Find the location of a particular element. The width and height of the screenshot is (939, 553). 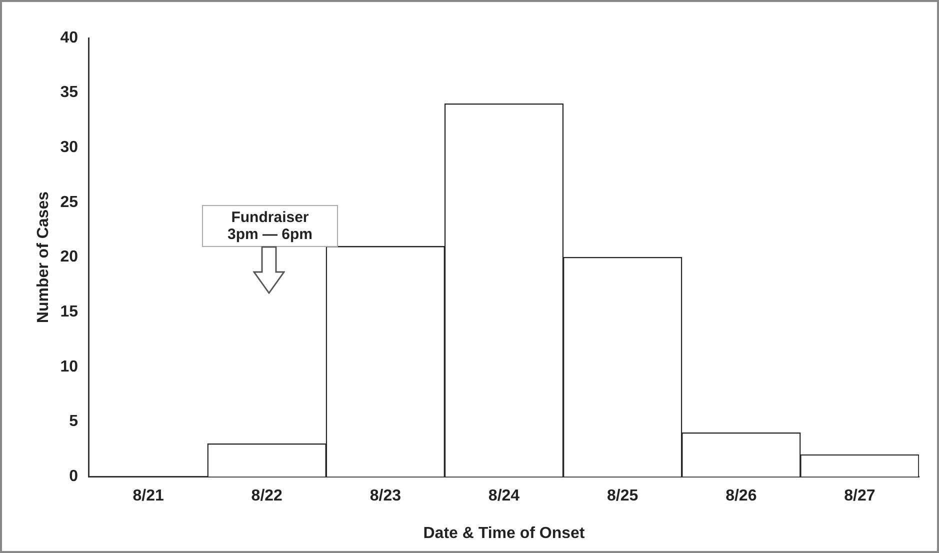

y-tick-label: 20 is located at coordinates (69, 257).